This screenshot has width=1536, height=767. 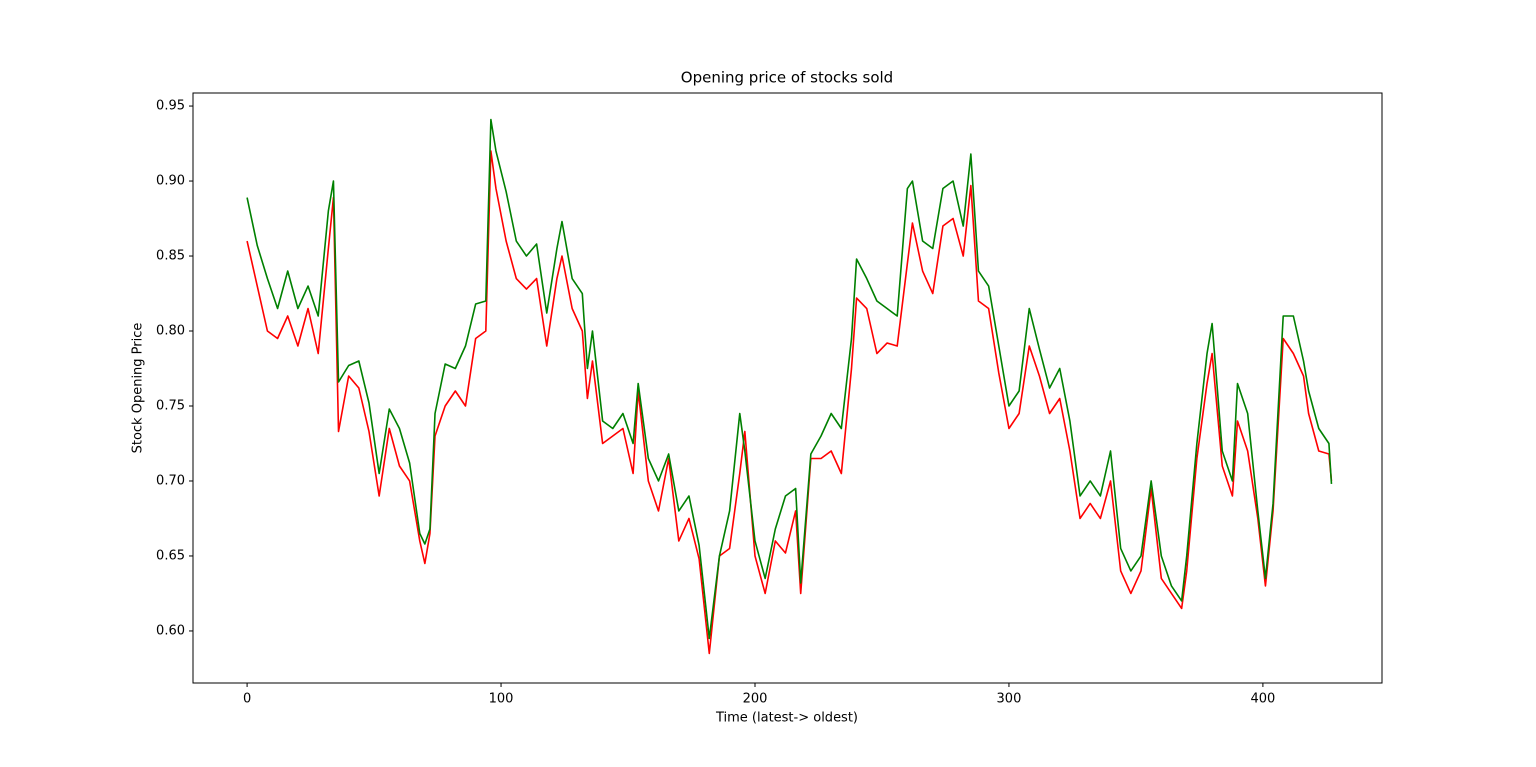 I want to click on y-tick-label: 0.80, so click(x=170, y=331).